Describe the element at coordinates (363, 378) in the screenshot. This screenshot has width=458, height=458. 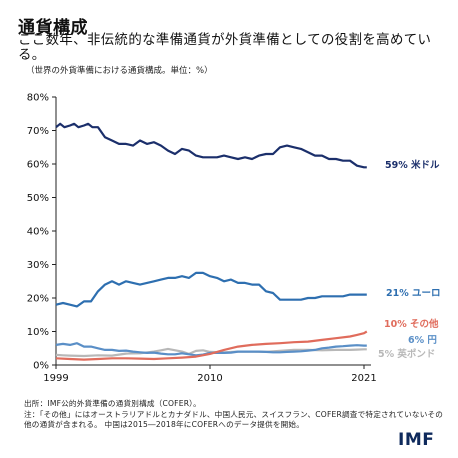
I see `x-tick-label: 2021` at that location.